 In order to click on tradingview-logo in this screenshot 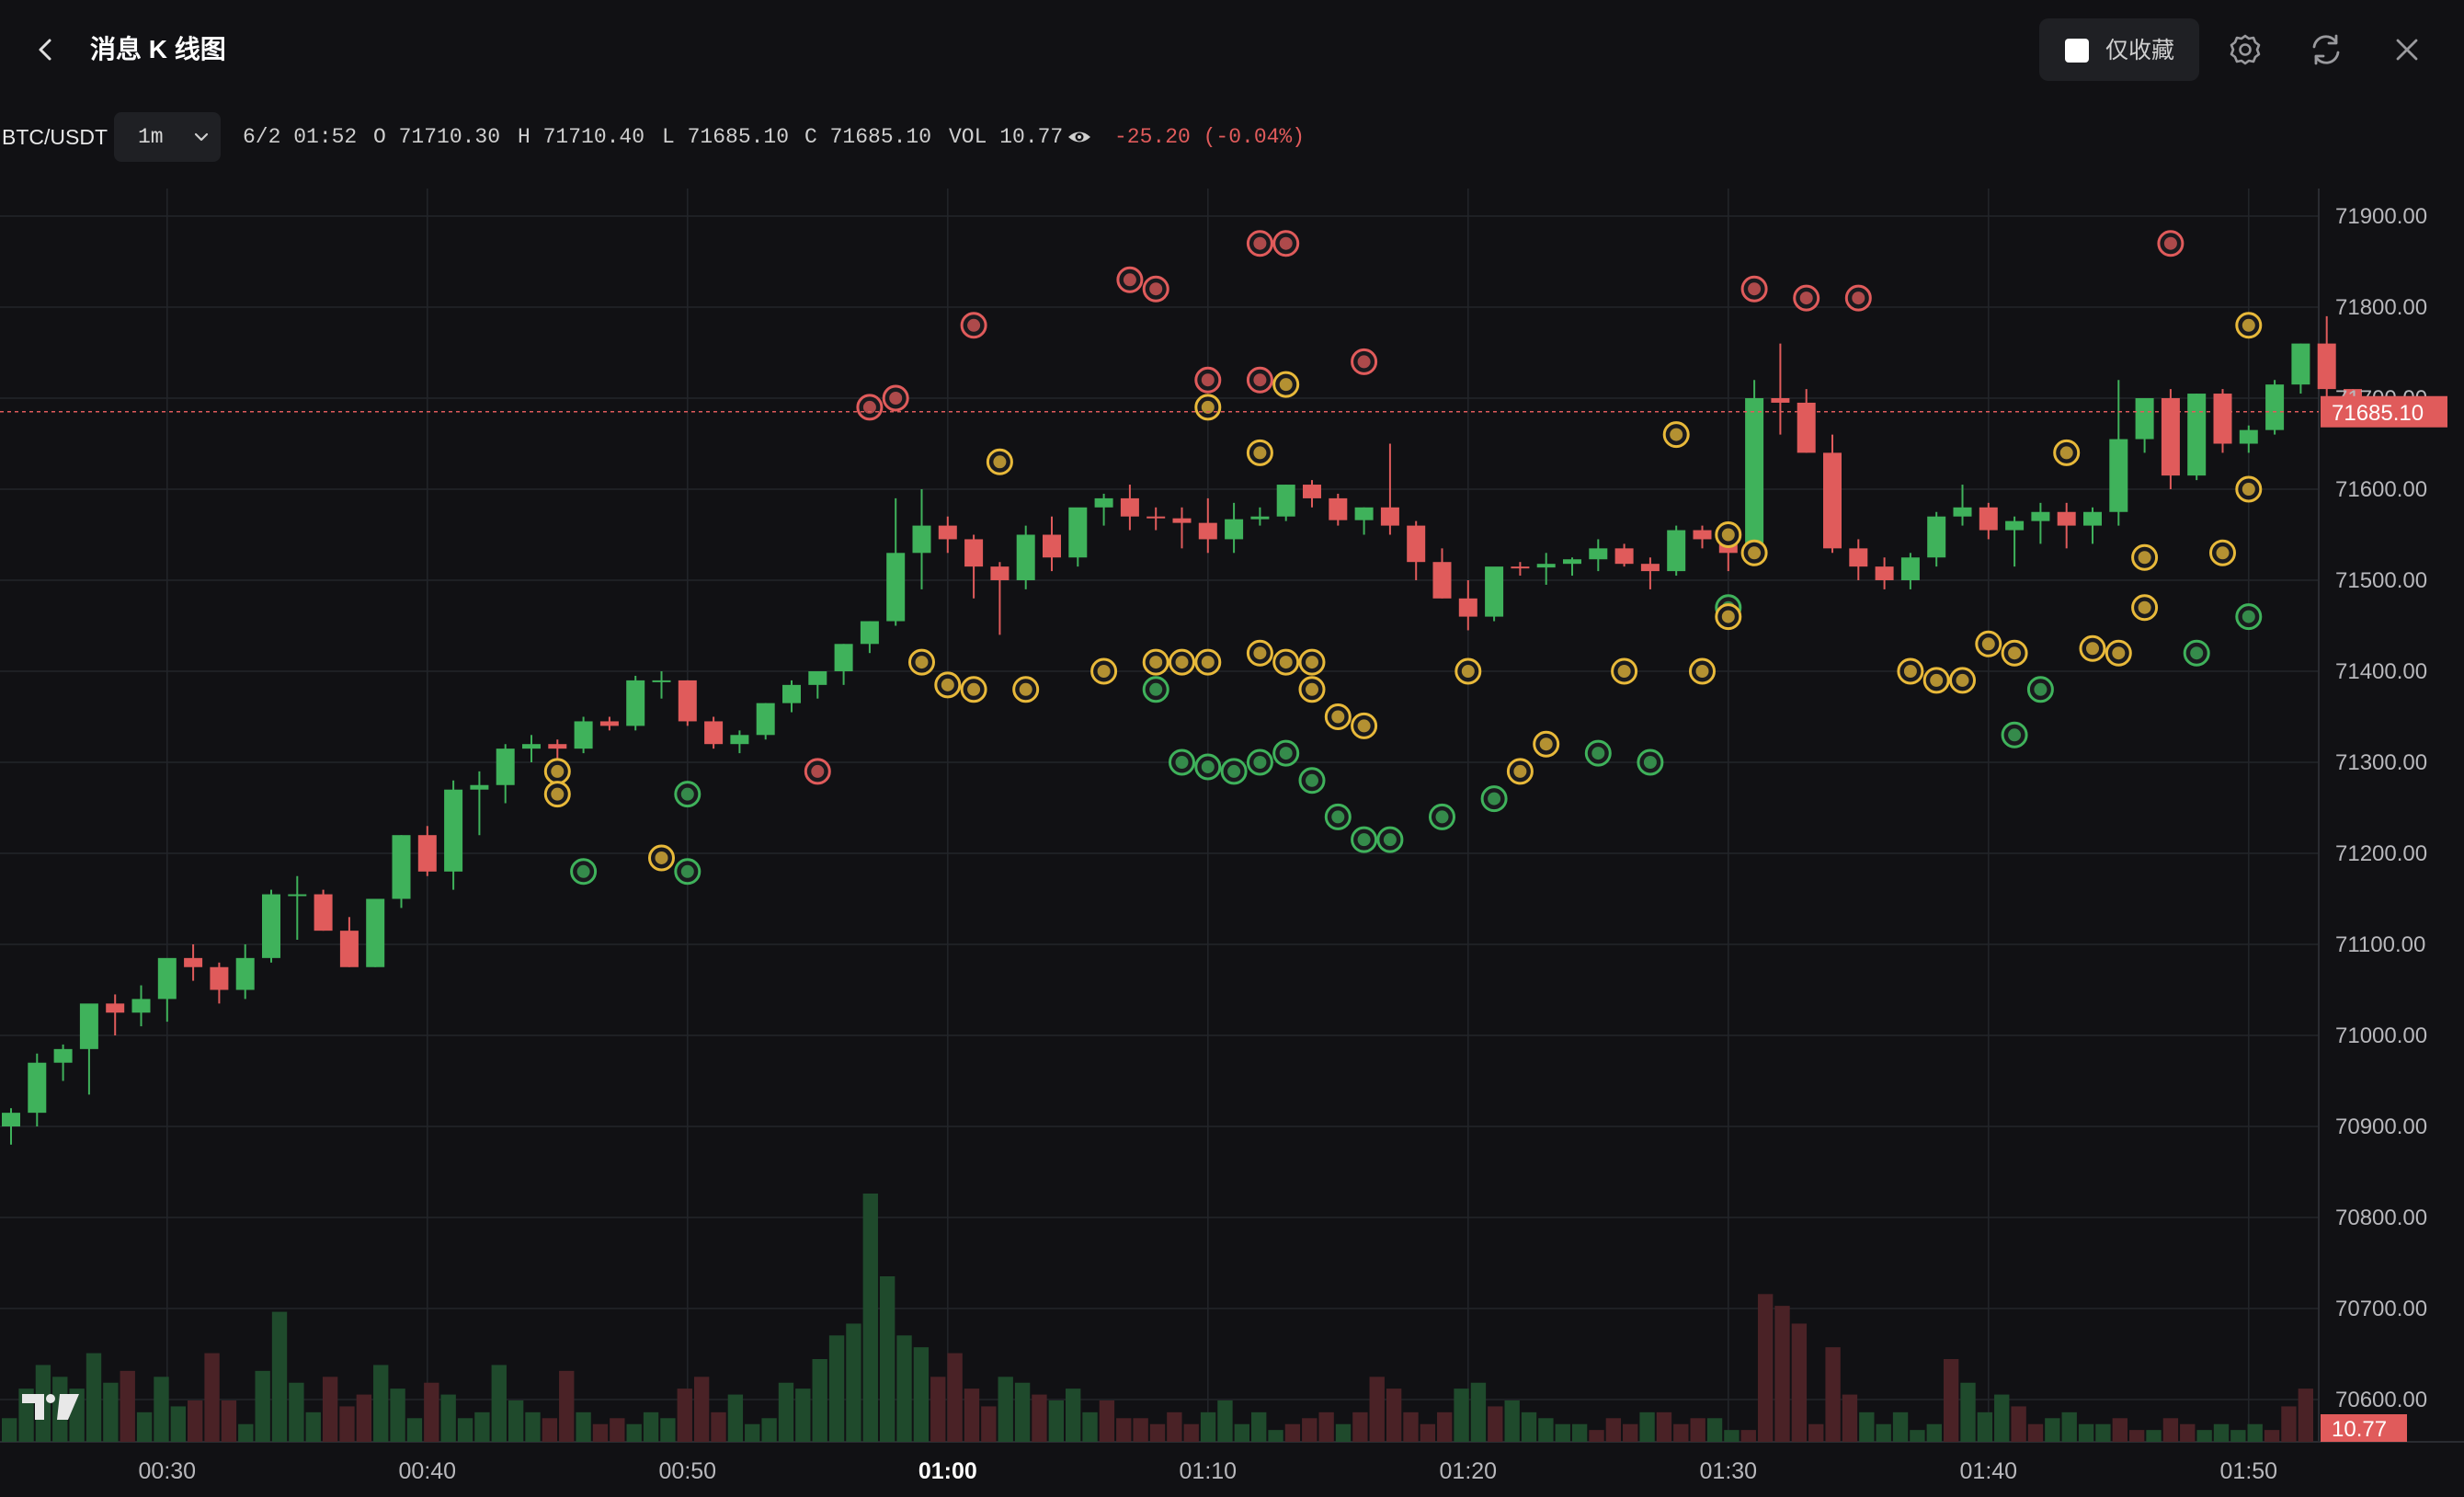, I will do `click(50, 1406)`.